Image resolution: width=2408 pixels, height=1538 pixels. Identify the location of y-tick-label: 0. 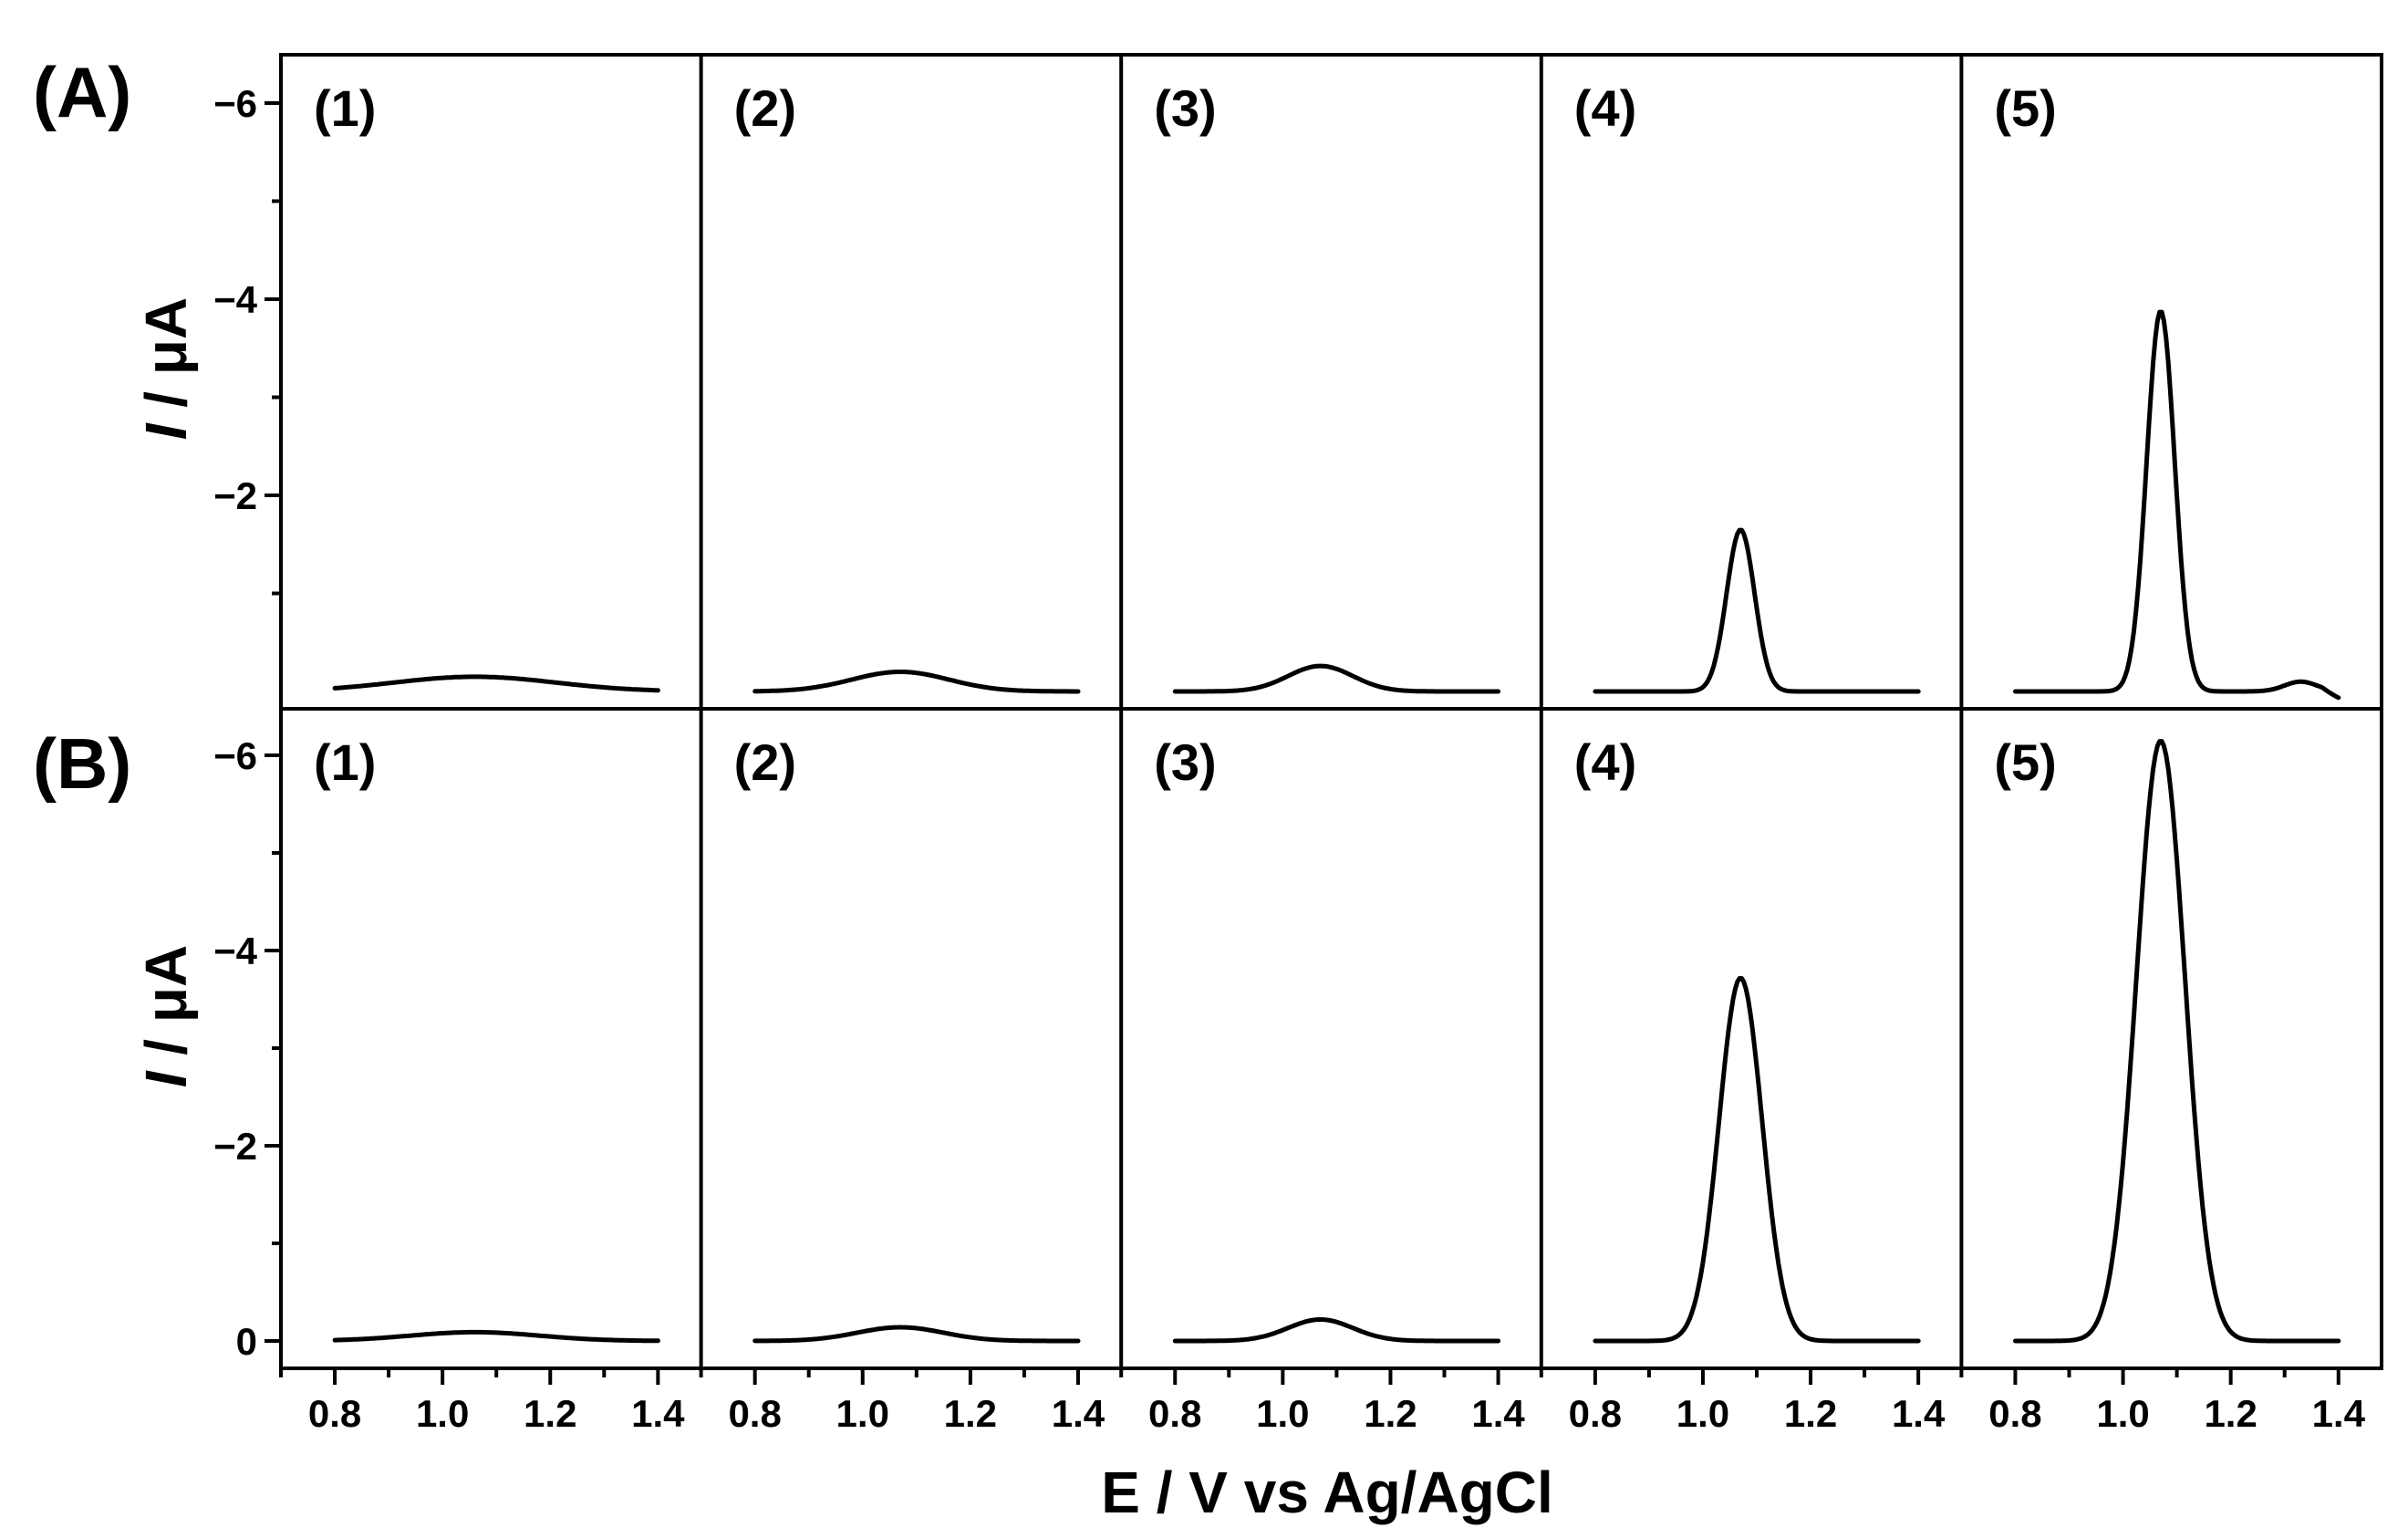
(246, 1341).